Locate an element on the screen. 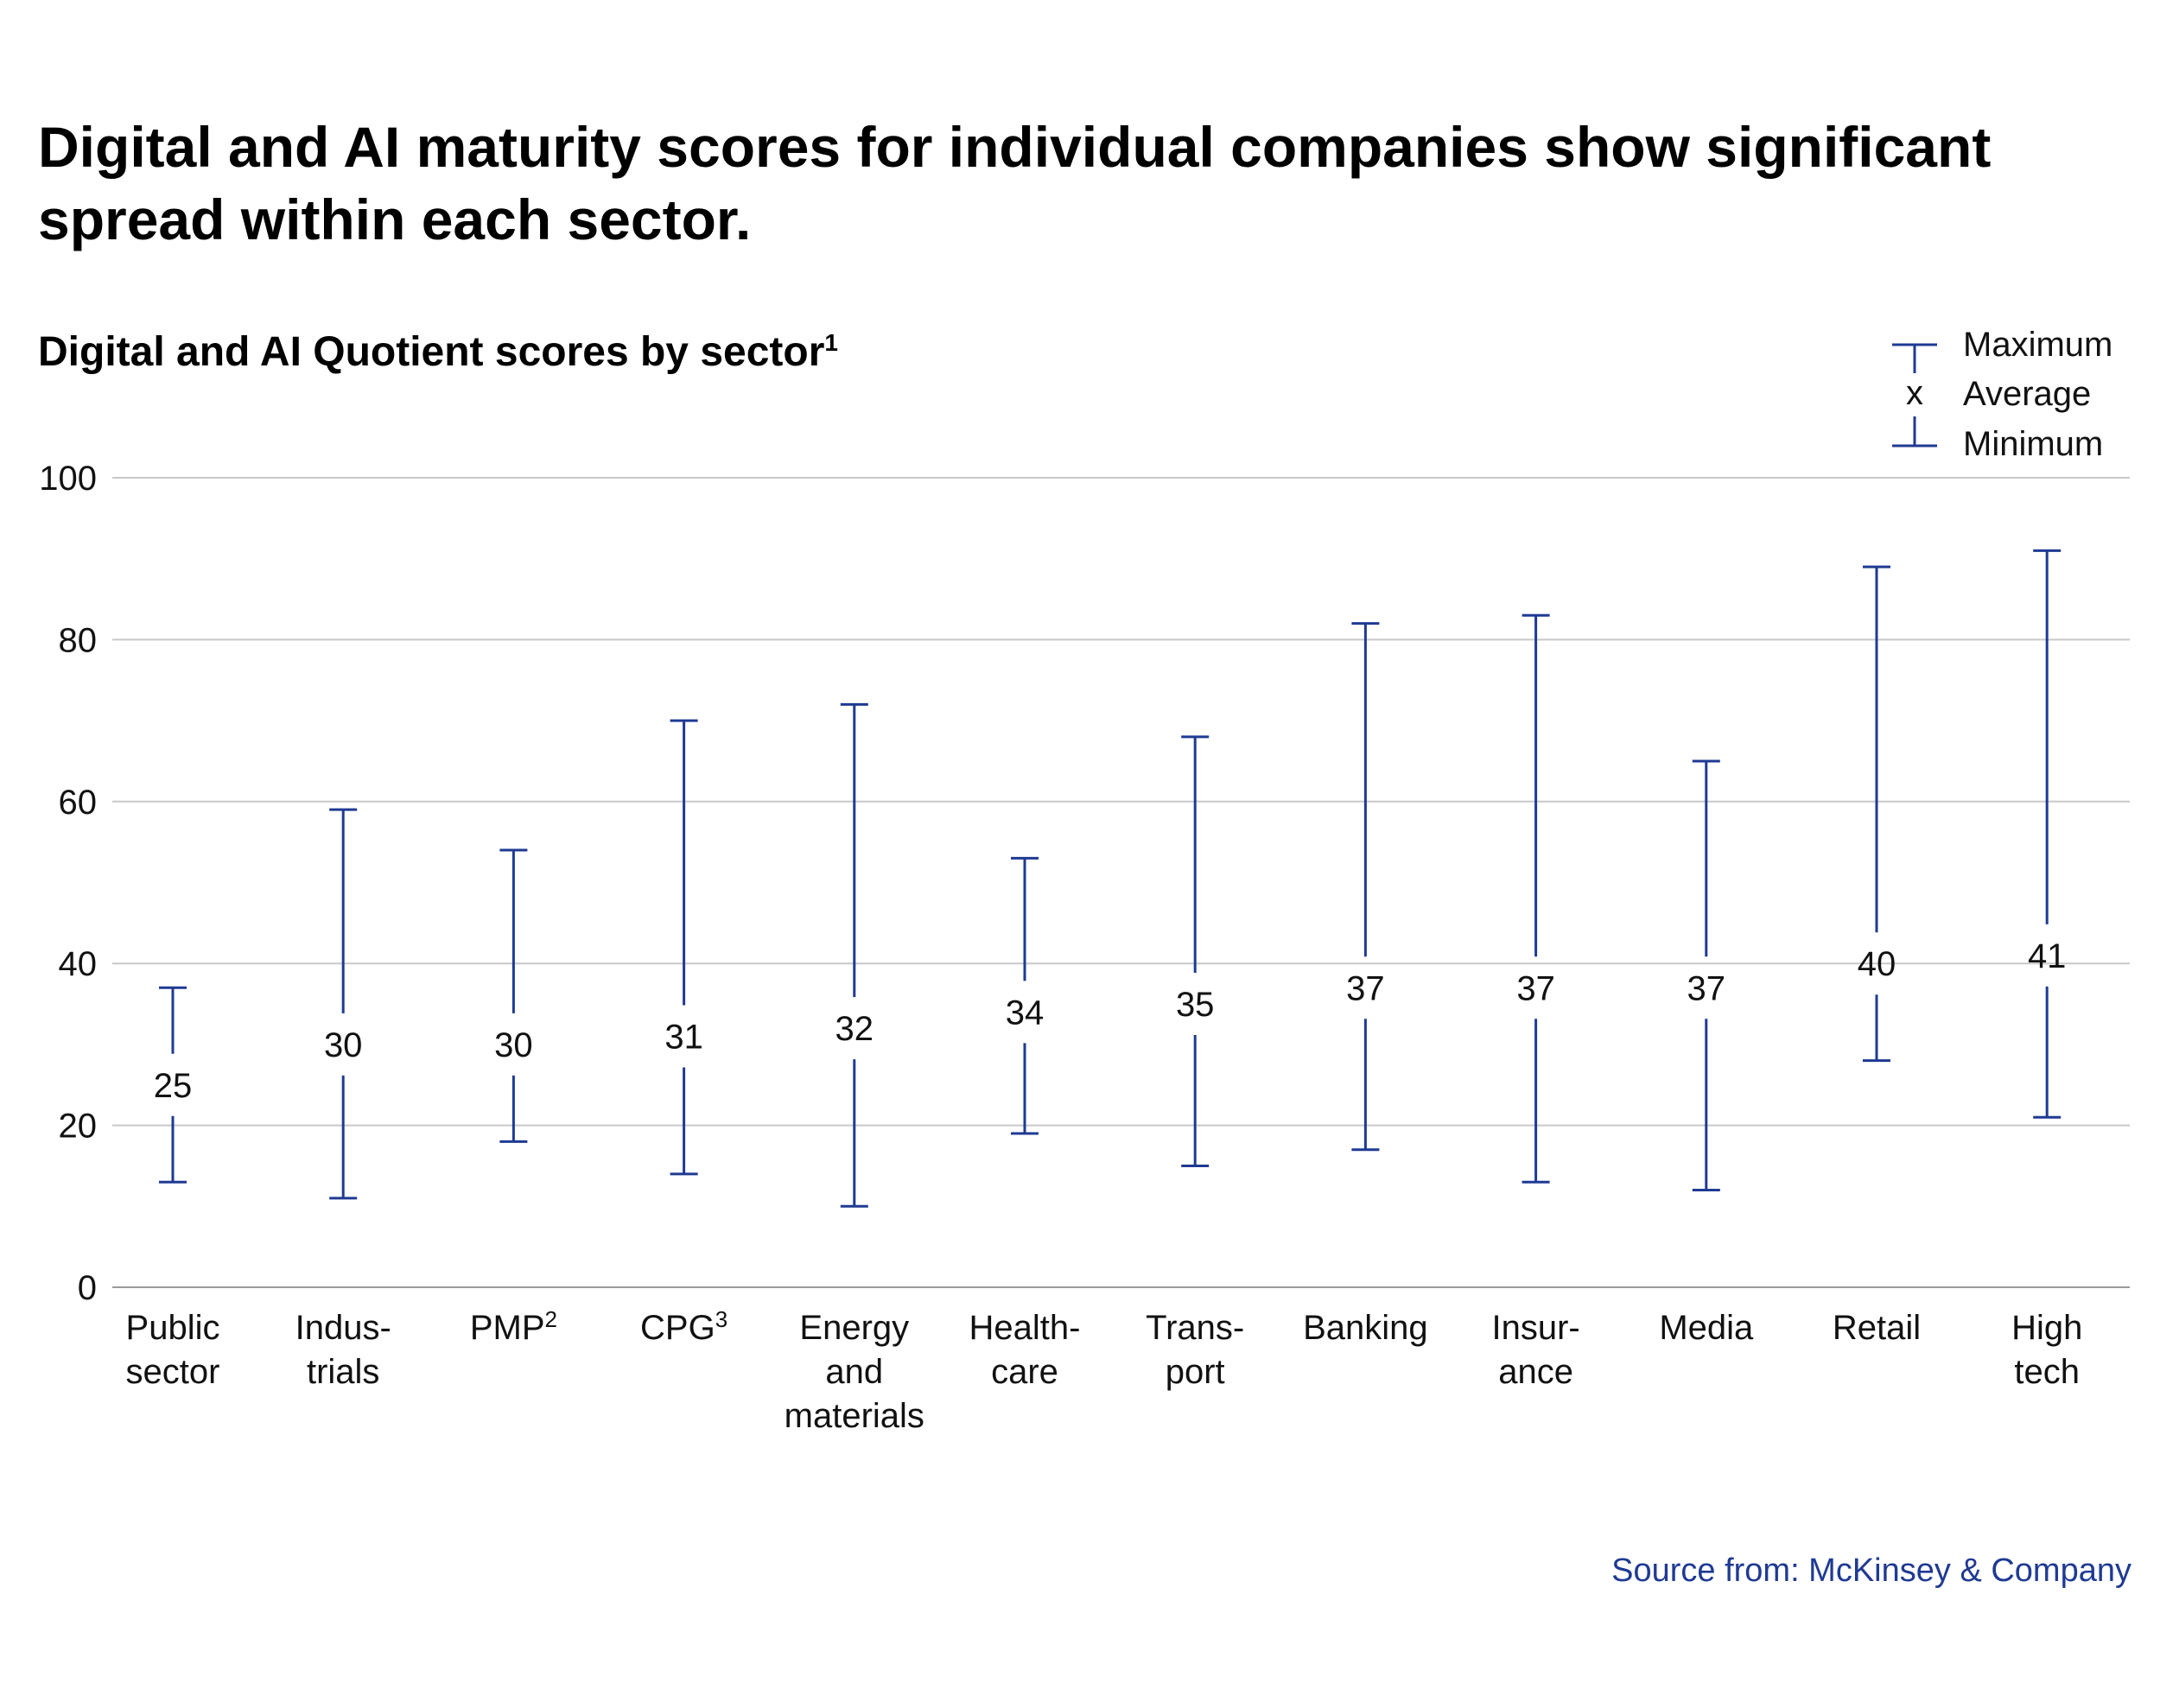 The width and height of the screenshot is (2160, 1708). average-value-label: 41 is located at coordinates (2047, 956).